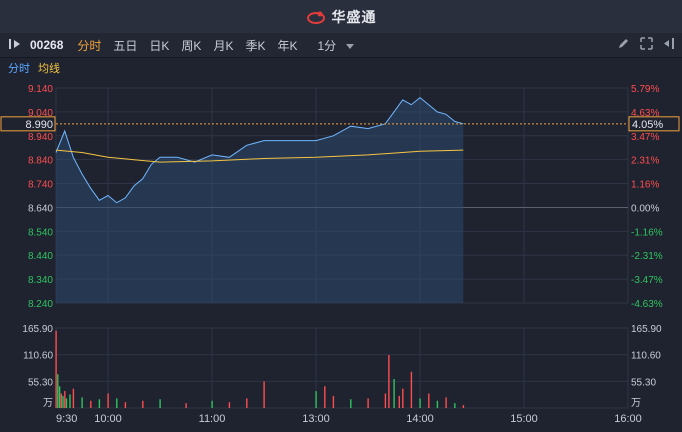 This screenshot has height=432, width=682. What do you see at coordinates (48, 403) in the screenshot?
I see `volume-unit-label: 万` at bounding box center [48, 403].